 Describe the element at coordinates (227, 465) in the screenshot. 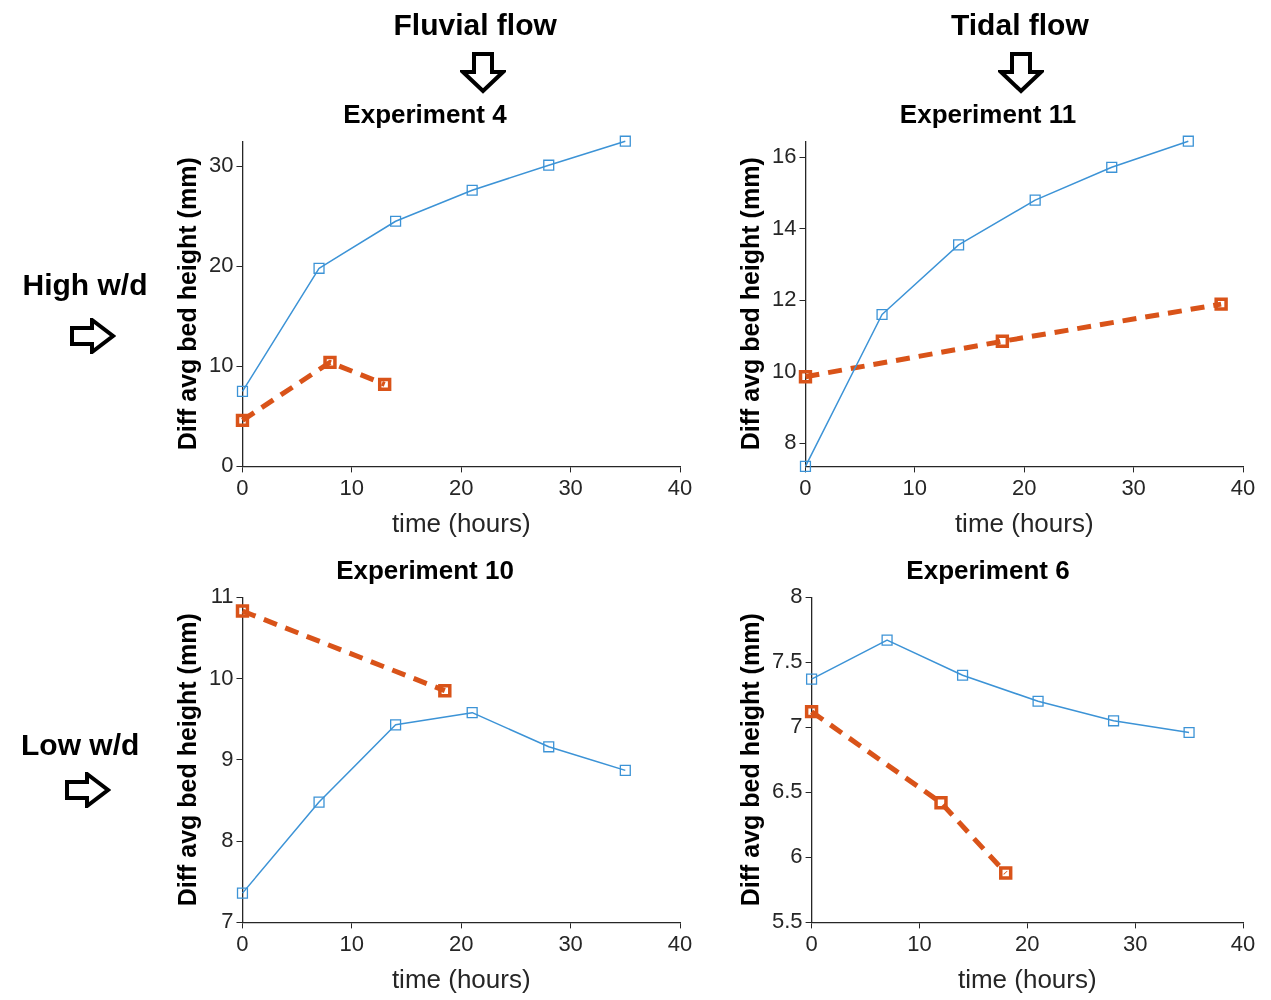

I see `y-tick-label: 0` at that location.